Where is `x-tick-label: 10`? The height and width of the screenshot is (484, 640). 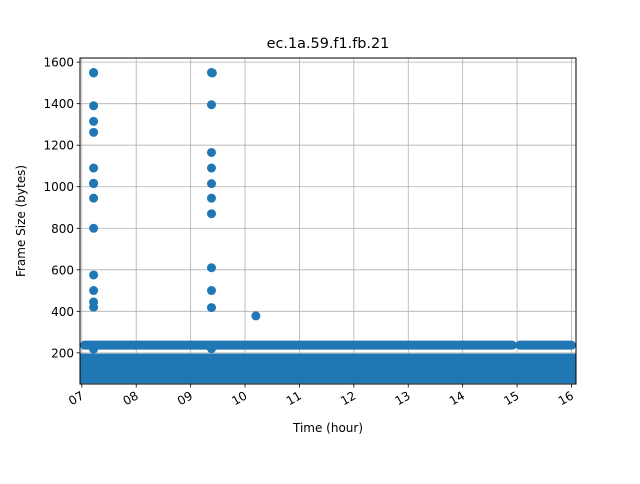
x-tick-label: 10 is located at coordinates (239, 398).